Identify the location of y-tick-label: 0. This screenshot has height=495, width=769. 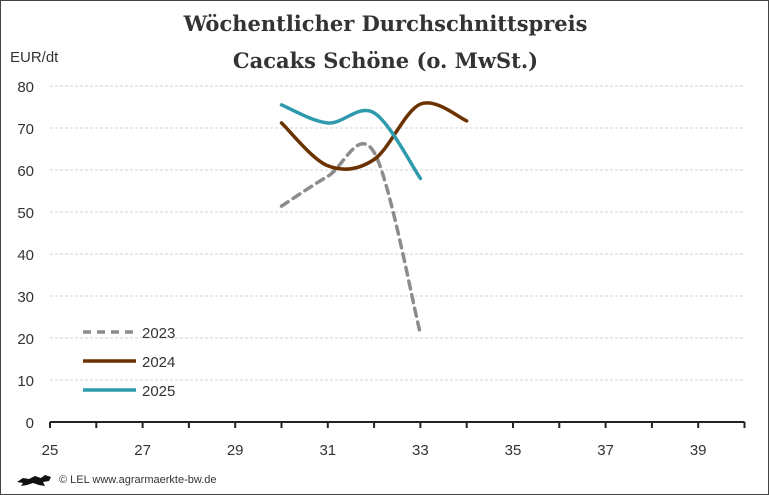
(30, 423).